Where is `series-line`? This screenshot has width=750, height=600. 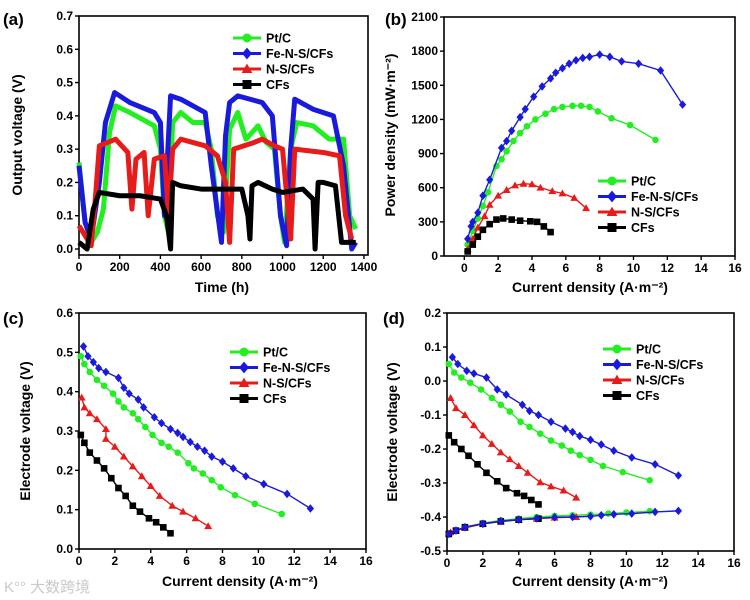 series-line is located at coordinates (217, 171).